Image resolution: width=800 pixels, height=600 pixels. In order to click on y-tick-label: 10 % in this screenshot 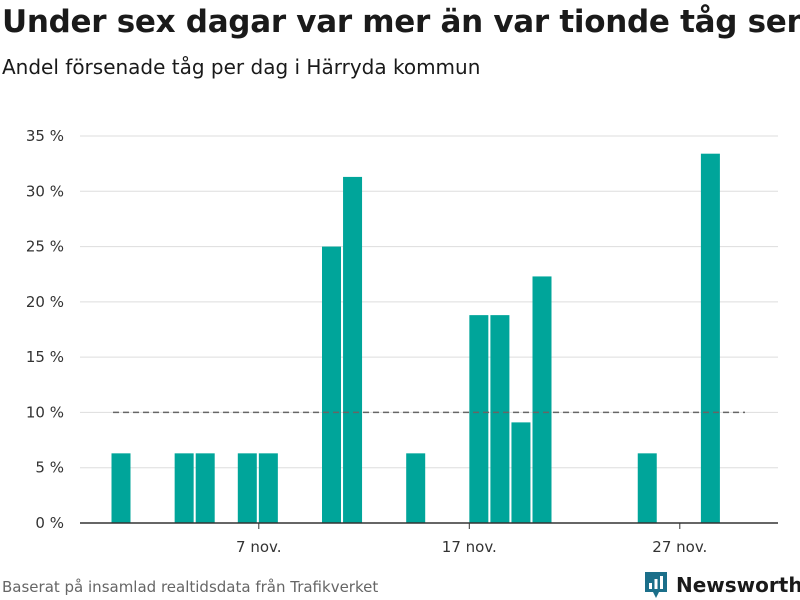, I will do `click(45, 412)`.